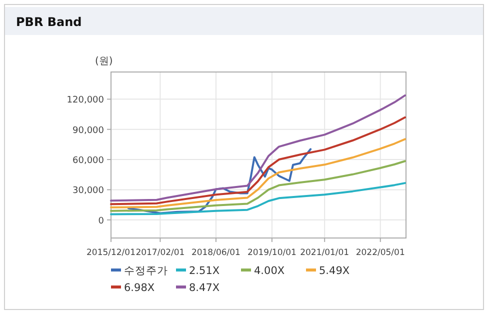  I want to click on x-tick-label: 2018/06/01, so click(215, 253).